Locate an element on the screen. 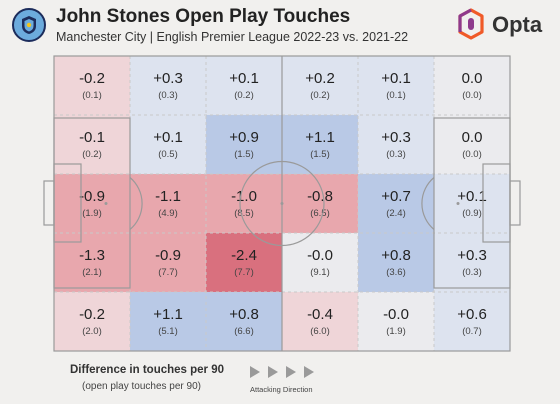 This screenshot has width=560, height=404. centre-spot is located at coordinates (282, 203).